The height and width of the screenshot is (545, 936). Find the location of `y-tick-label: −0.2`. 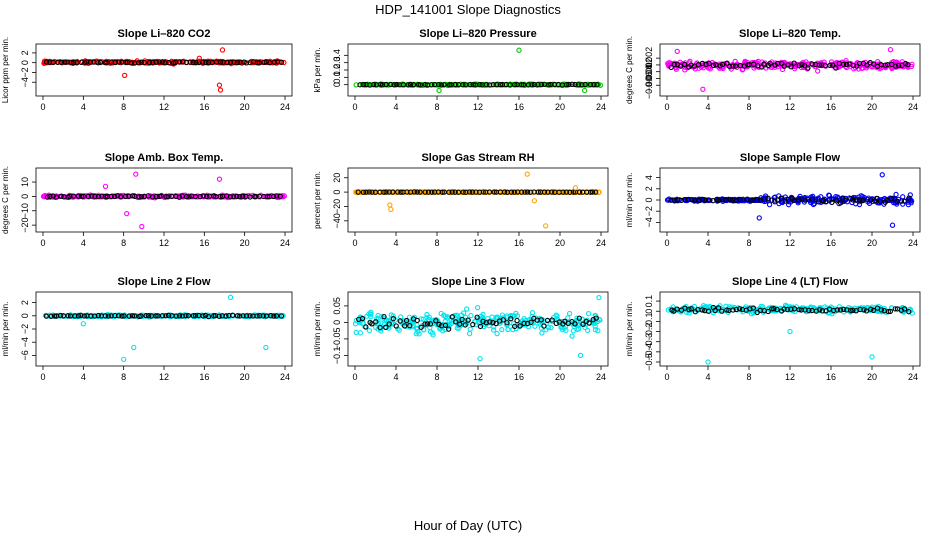

y-tick-label: −0.2 is located at coordinates (649, 332).